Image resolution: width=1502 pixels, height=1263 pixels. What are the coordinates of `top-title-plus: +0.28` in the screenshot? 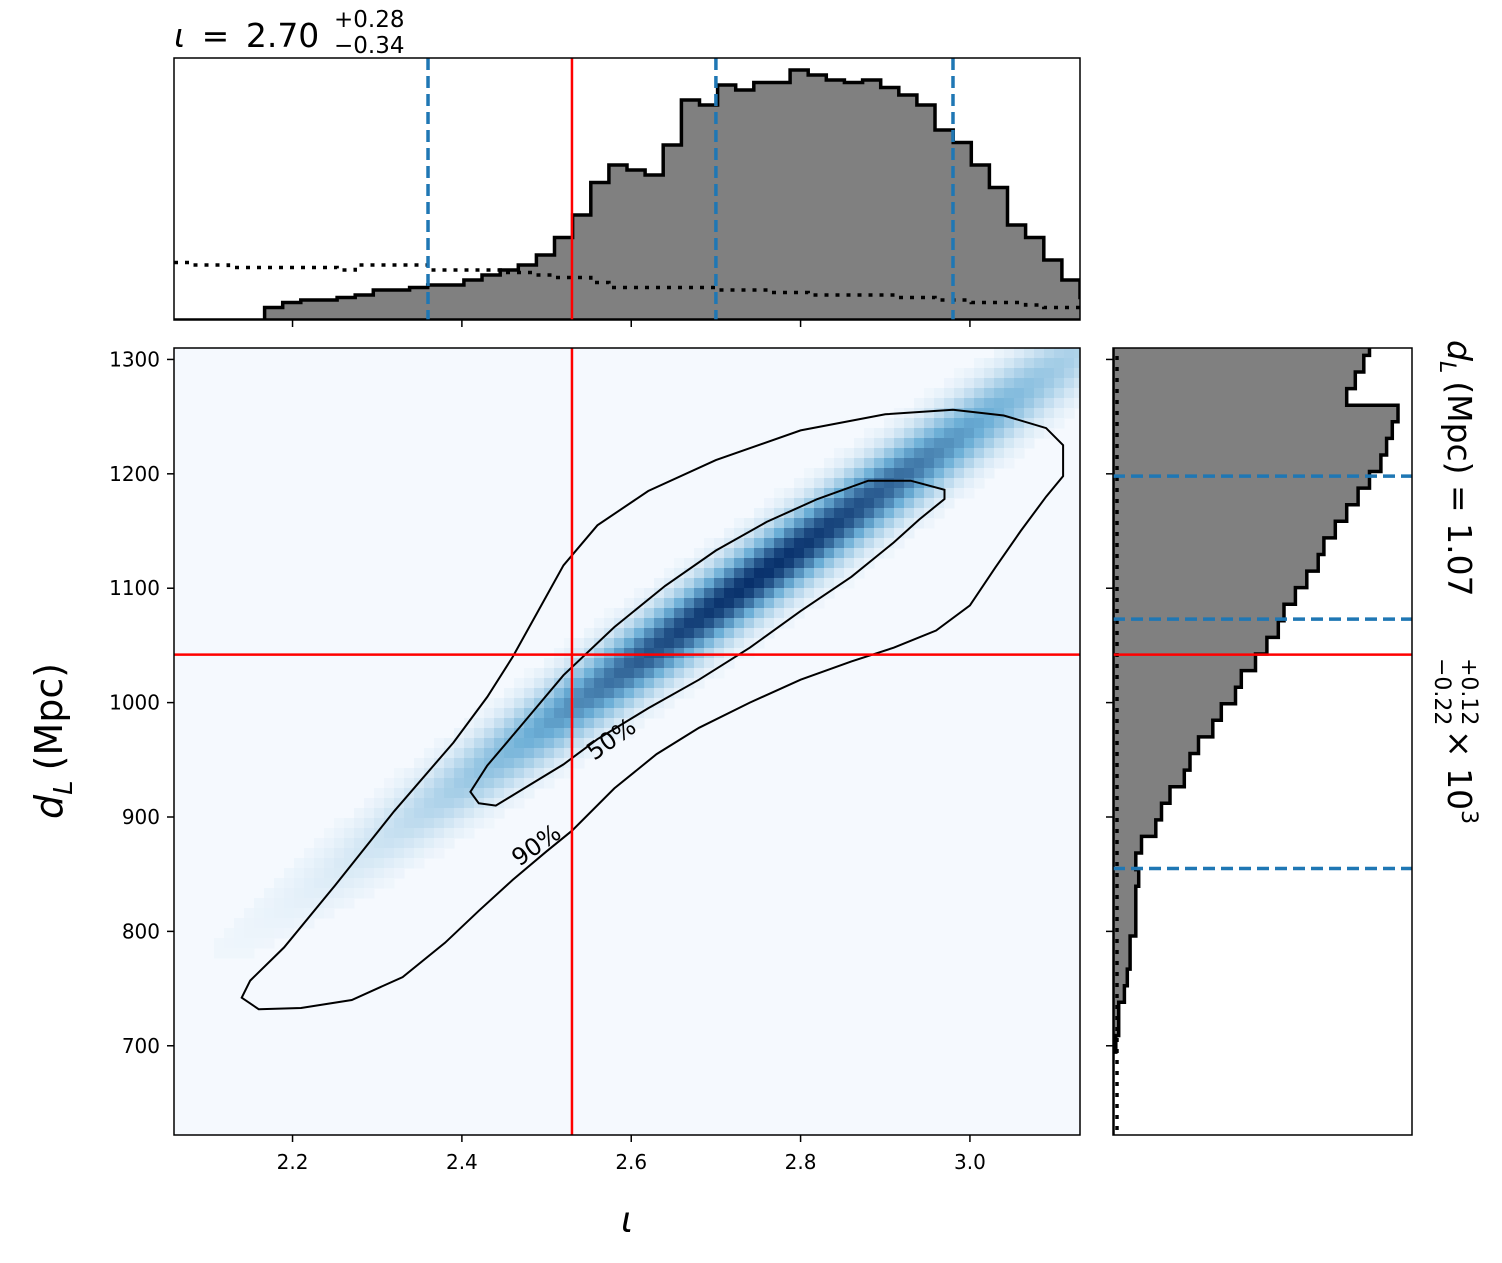 It's located at (369, 20).